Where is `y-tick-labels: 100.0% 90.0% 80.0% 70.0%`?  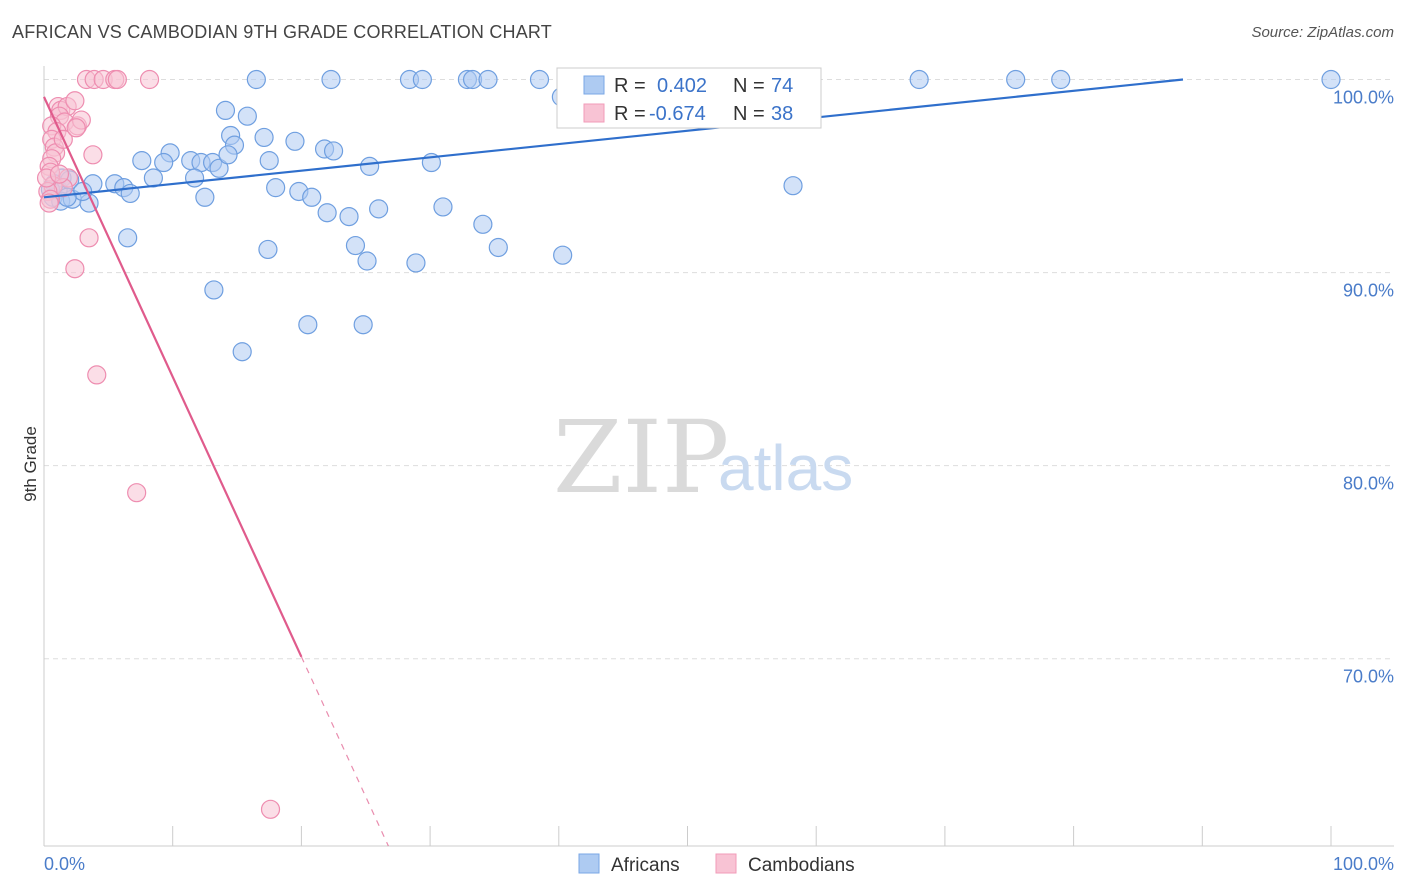 y-tick-labels: 100.0% 90.0% 80.0% 70.0% is located at coordinates (1363, 387).